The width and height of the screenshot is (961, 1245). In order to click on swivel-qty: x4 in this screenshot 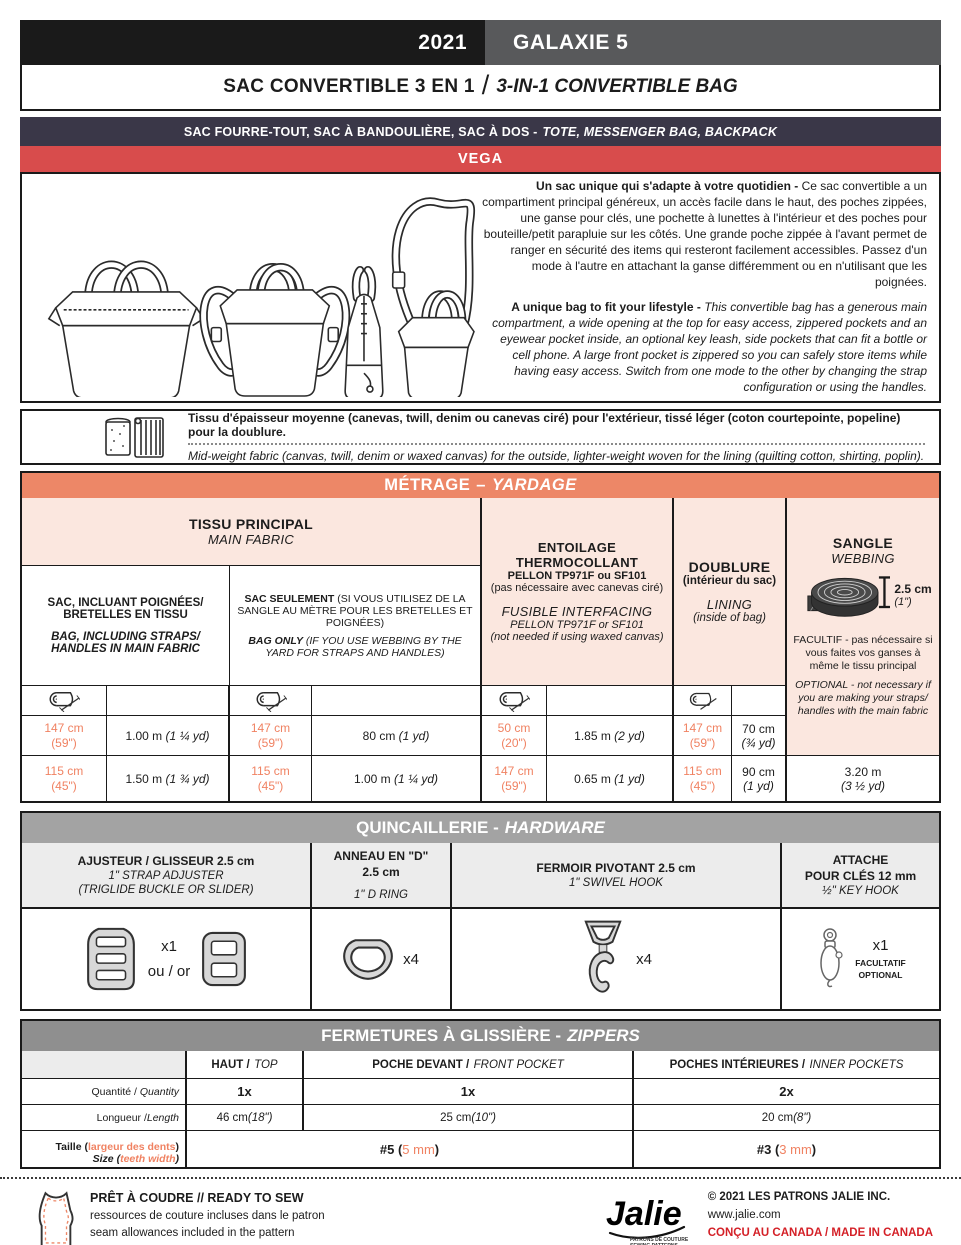, I will do `click(644, 959)`.